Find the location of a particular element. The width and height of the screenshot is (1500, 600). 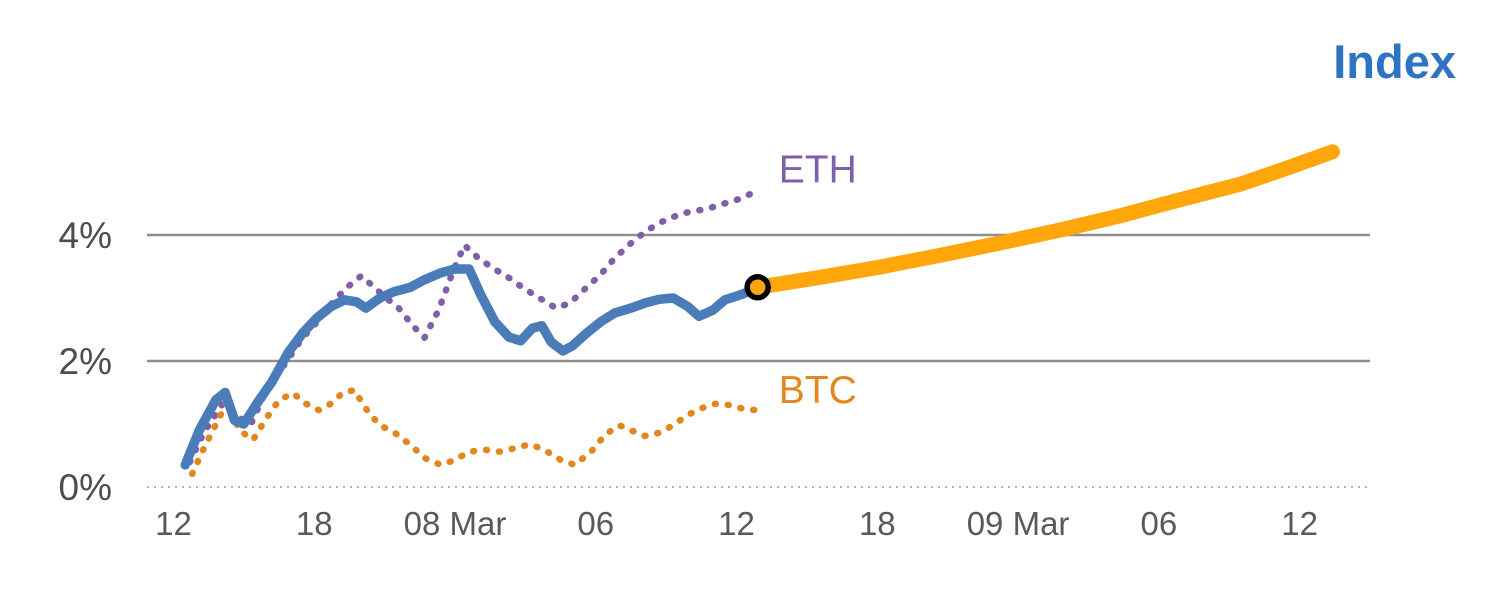

series-labels: ETH BTC is located at coordinates (818, 280).